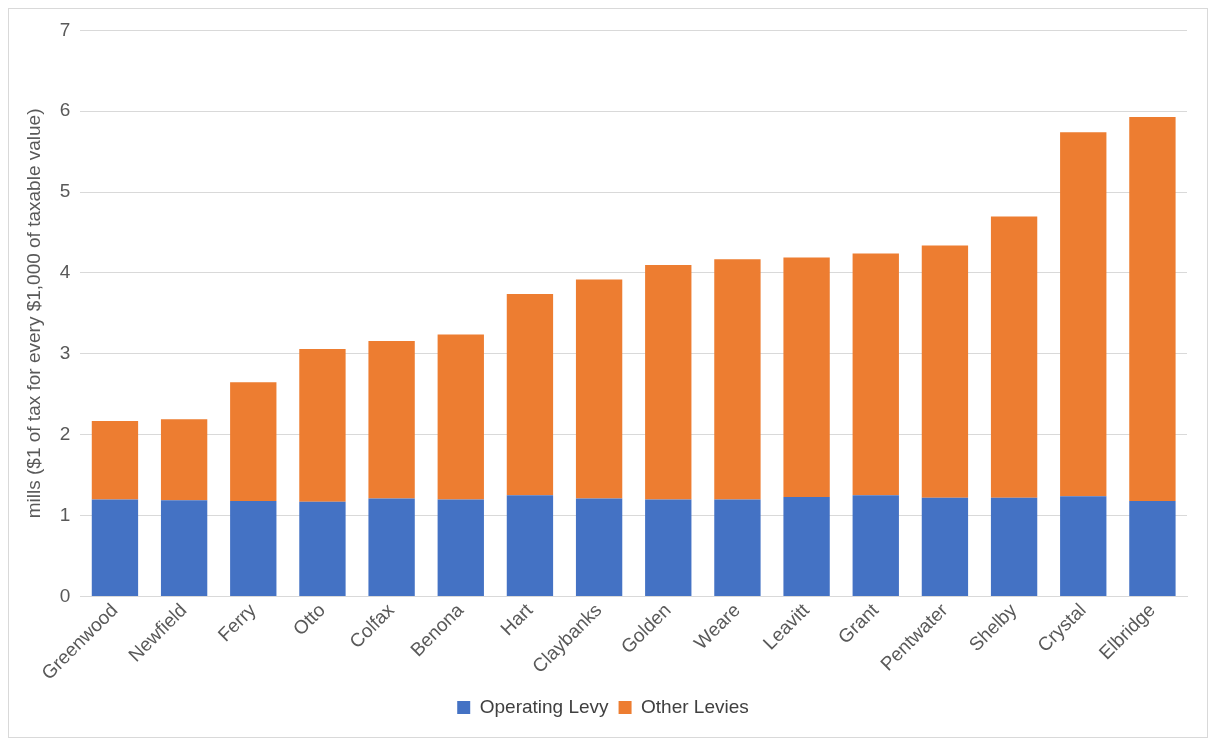 This screenshot has height=746, width=1217. I want to click on y-tick-label: 1, so click(65, 514).